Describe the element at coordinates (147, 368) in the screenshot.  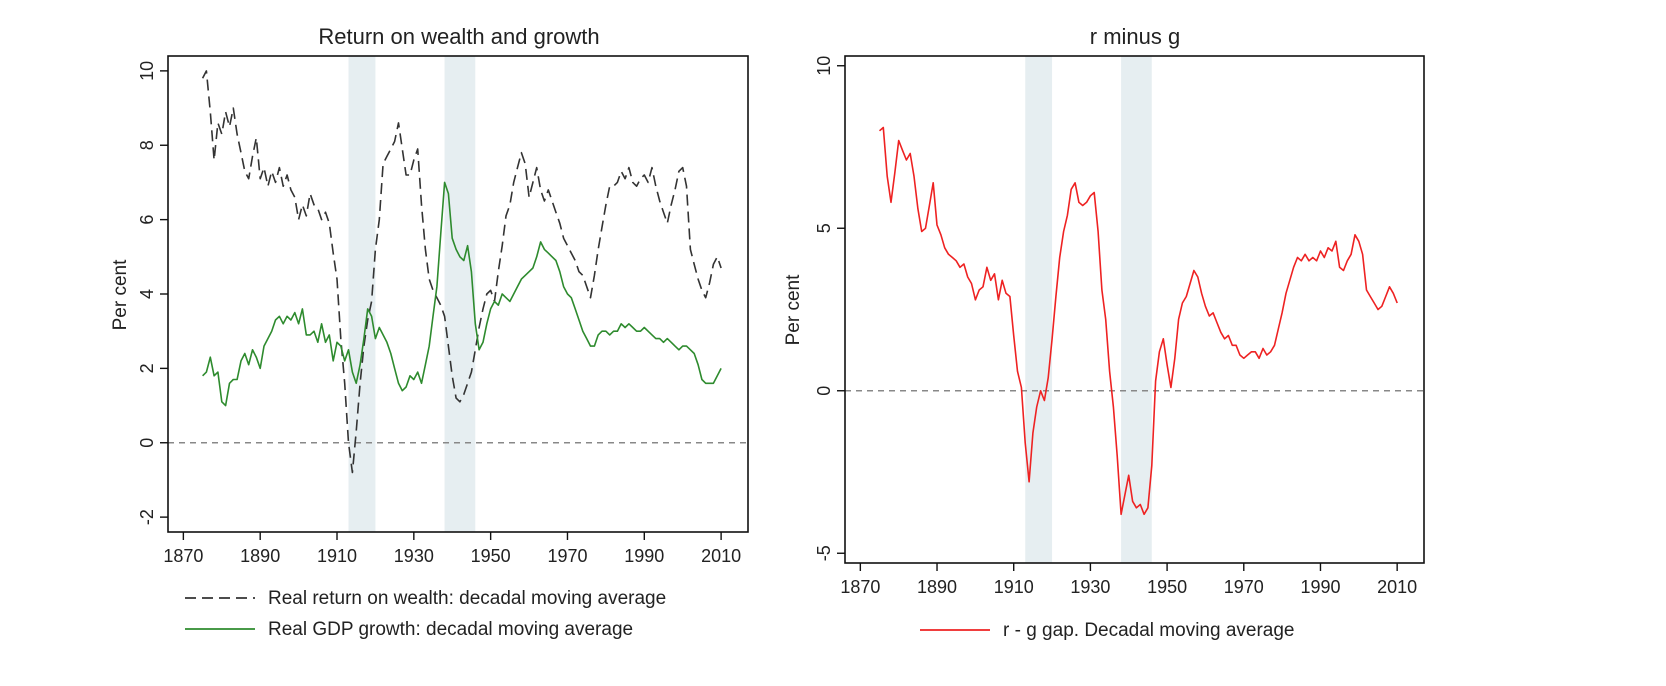
I see `y-tick-label: 2` at that location.